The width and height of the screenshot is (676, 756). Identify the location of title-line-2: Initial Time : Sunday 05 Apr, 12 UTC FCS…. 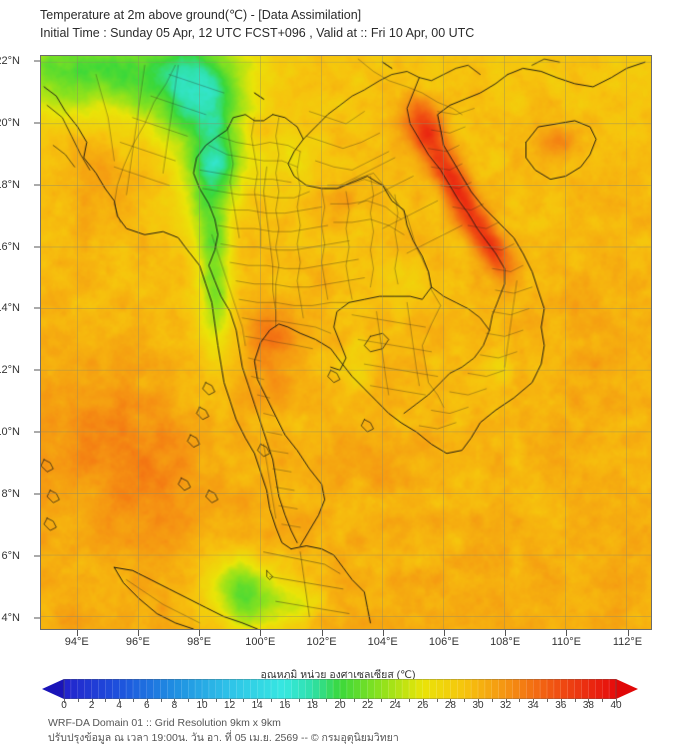
(257, 33).